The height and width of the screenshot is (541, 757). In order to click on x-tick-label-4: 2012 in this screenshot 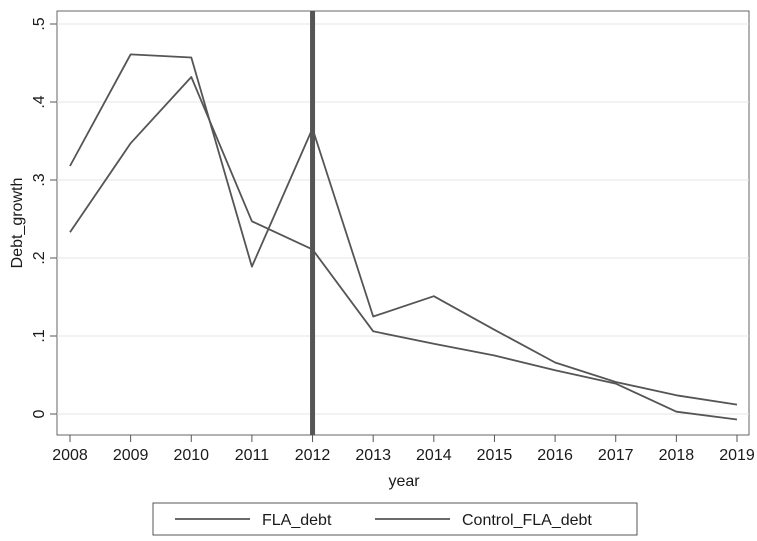, I will do `click(313, 455)`.